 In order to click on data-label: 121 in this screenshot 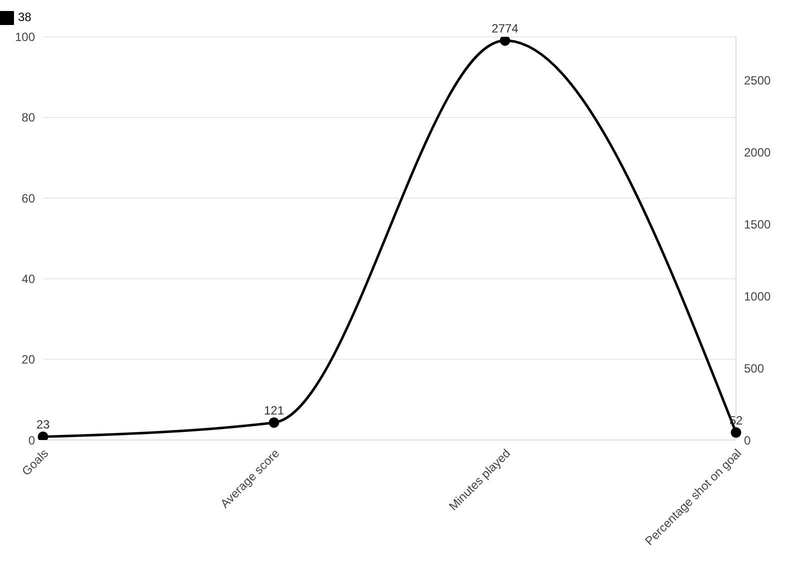, I will do `click(274, 411)`.